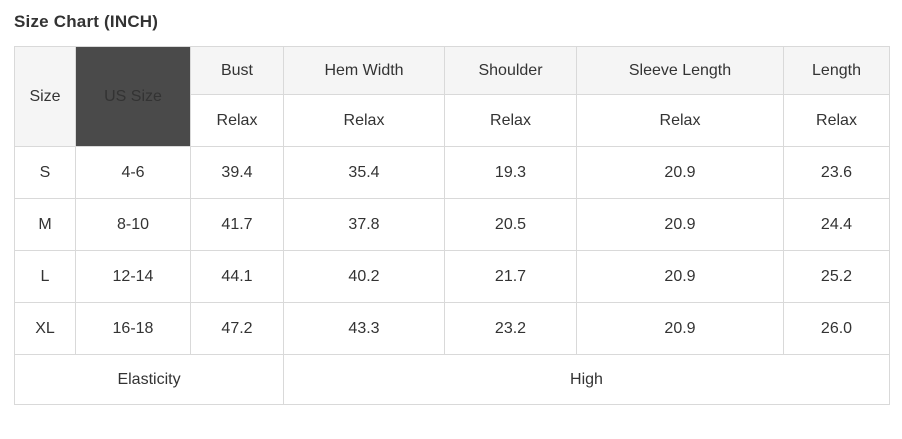 The image size is (902, 439). What do you see at coordinates (836, 172) in the screenshot?
I see `cell-length: 23.6` at bounding box center [836, 172].